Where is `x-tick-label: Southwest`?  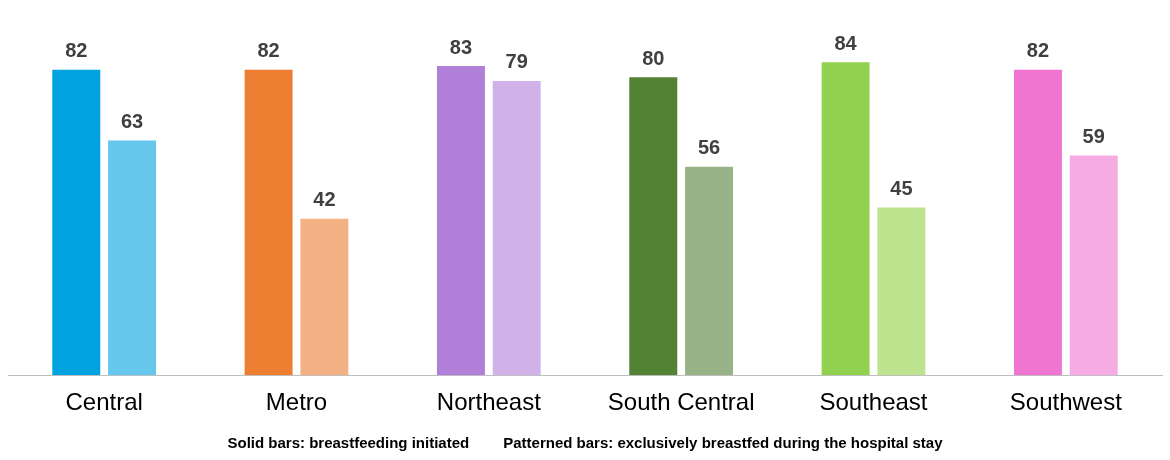
x-tick-label: Southwest is located at coordinates (1066, 402).